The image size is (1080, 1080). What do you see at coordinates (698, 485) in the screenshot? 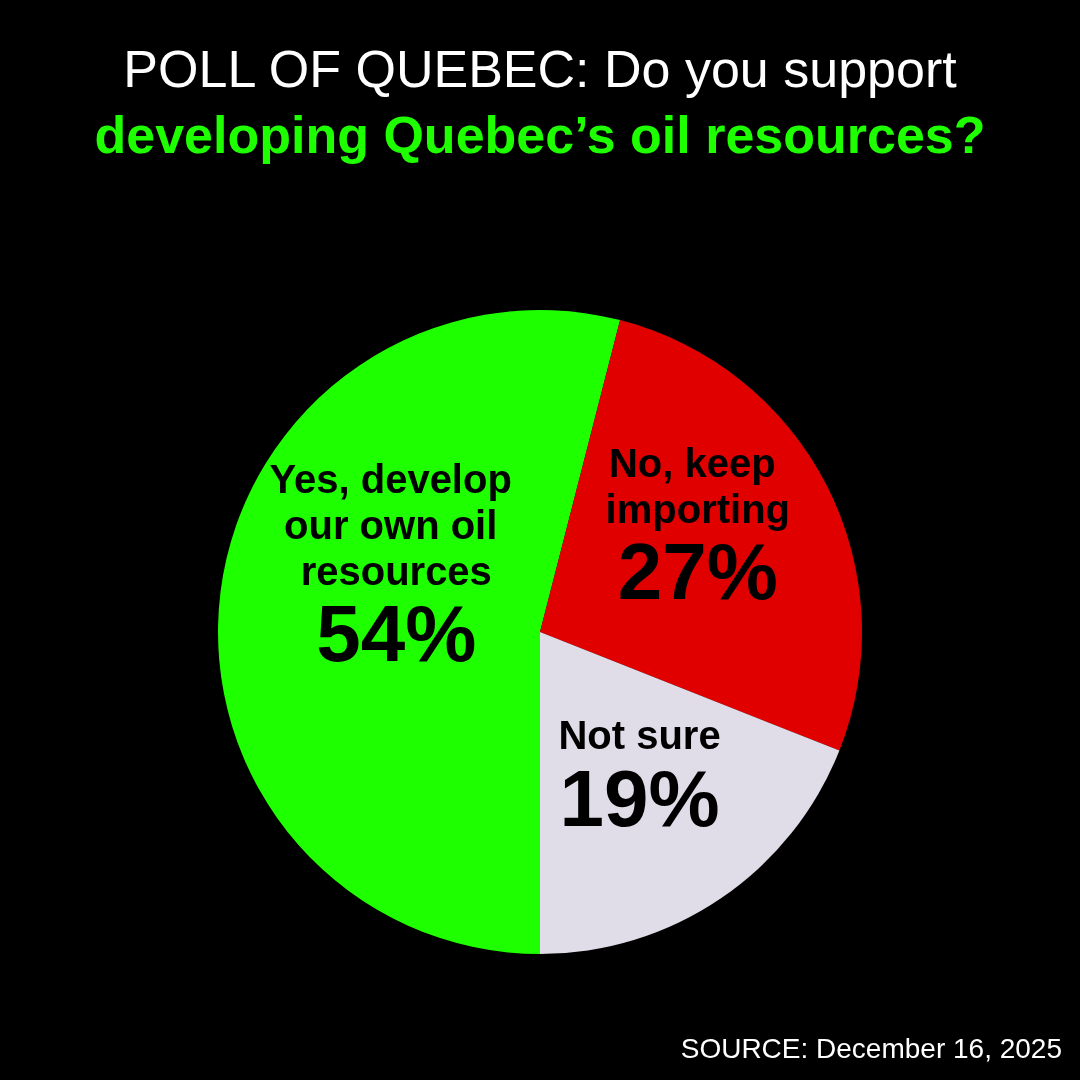
I see `slice-label: No, keep importing` at bounding box center [698, 485].